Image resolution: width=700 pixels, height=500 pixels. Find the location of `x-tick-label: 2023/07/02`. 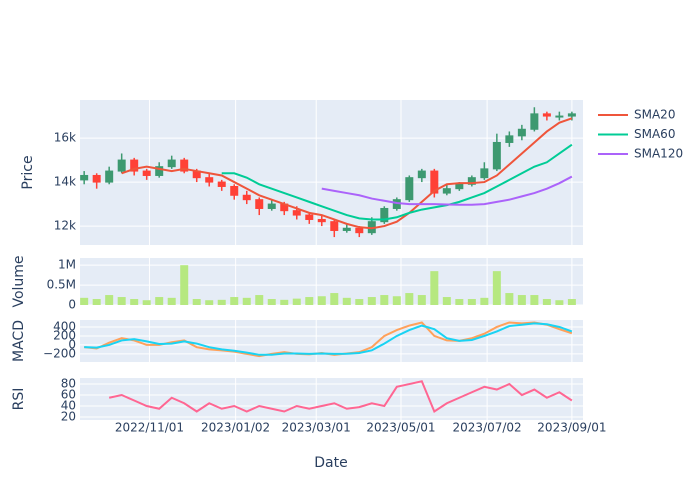

x-tick-label: 2023/07/02 is located at coordinates (487, 428).